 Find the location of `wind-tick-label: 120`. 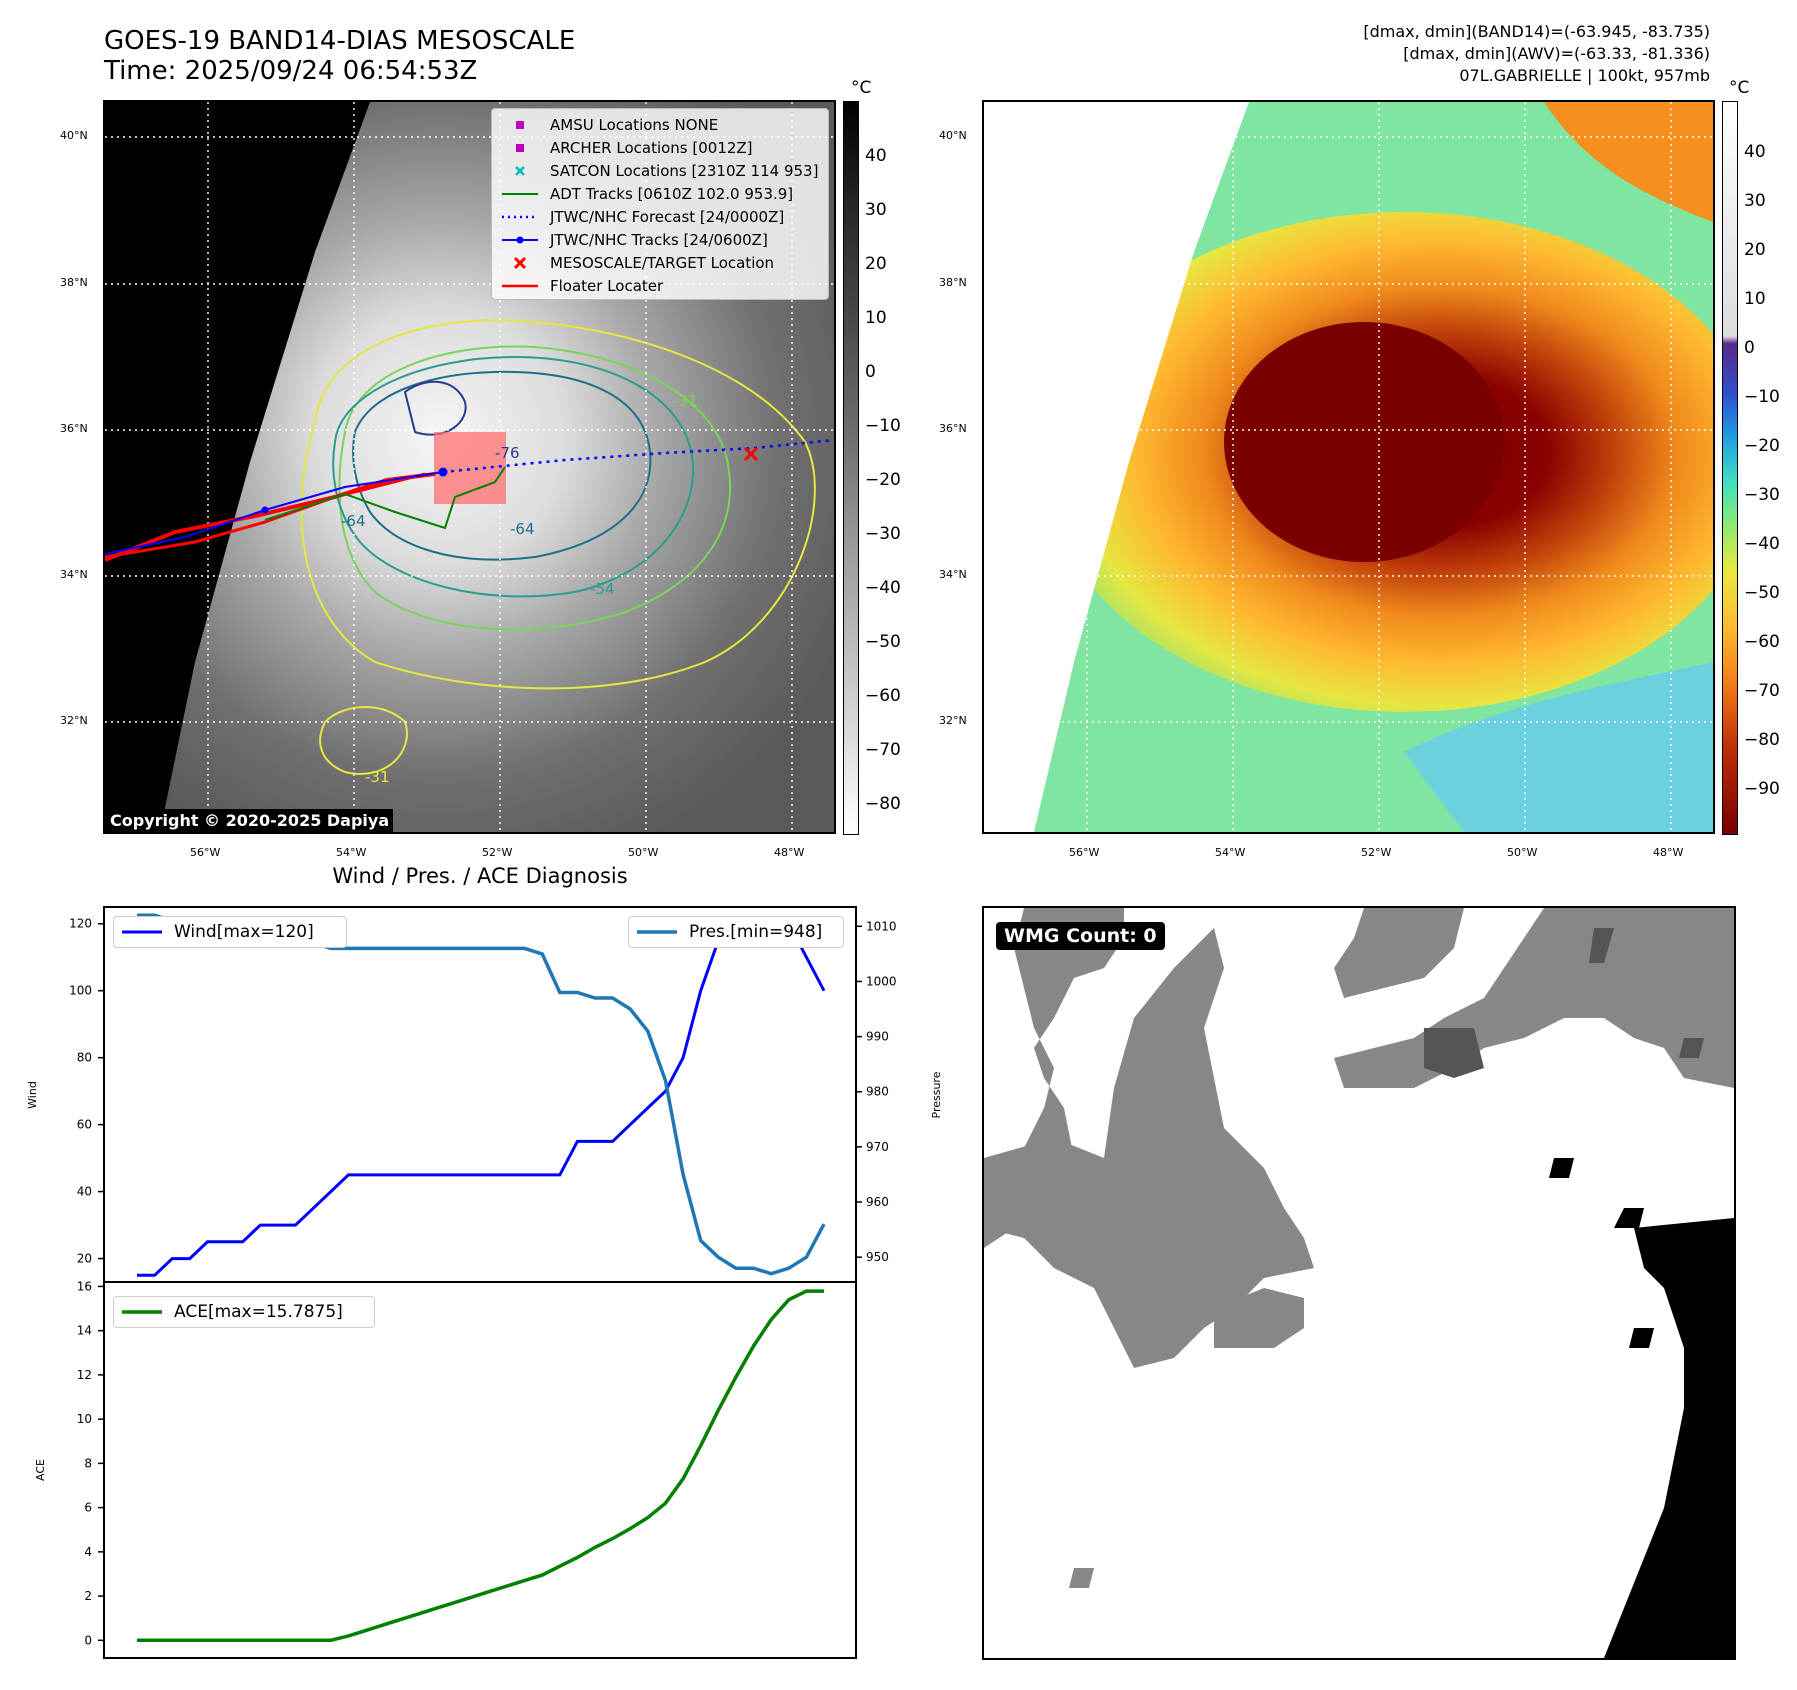

wind-tick-label: 120 is located at coordinates (80, 924).